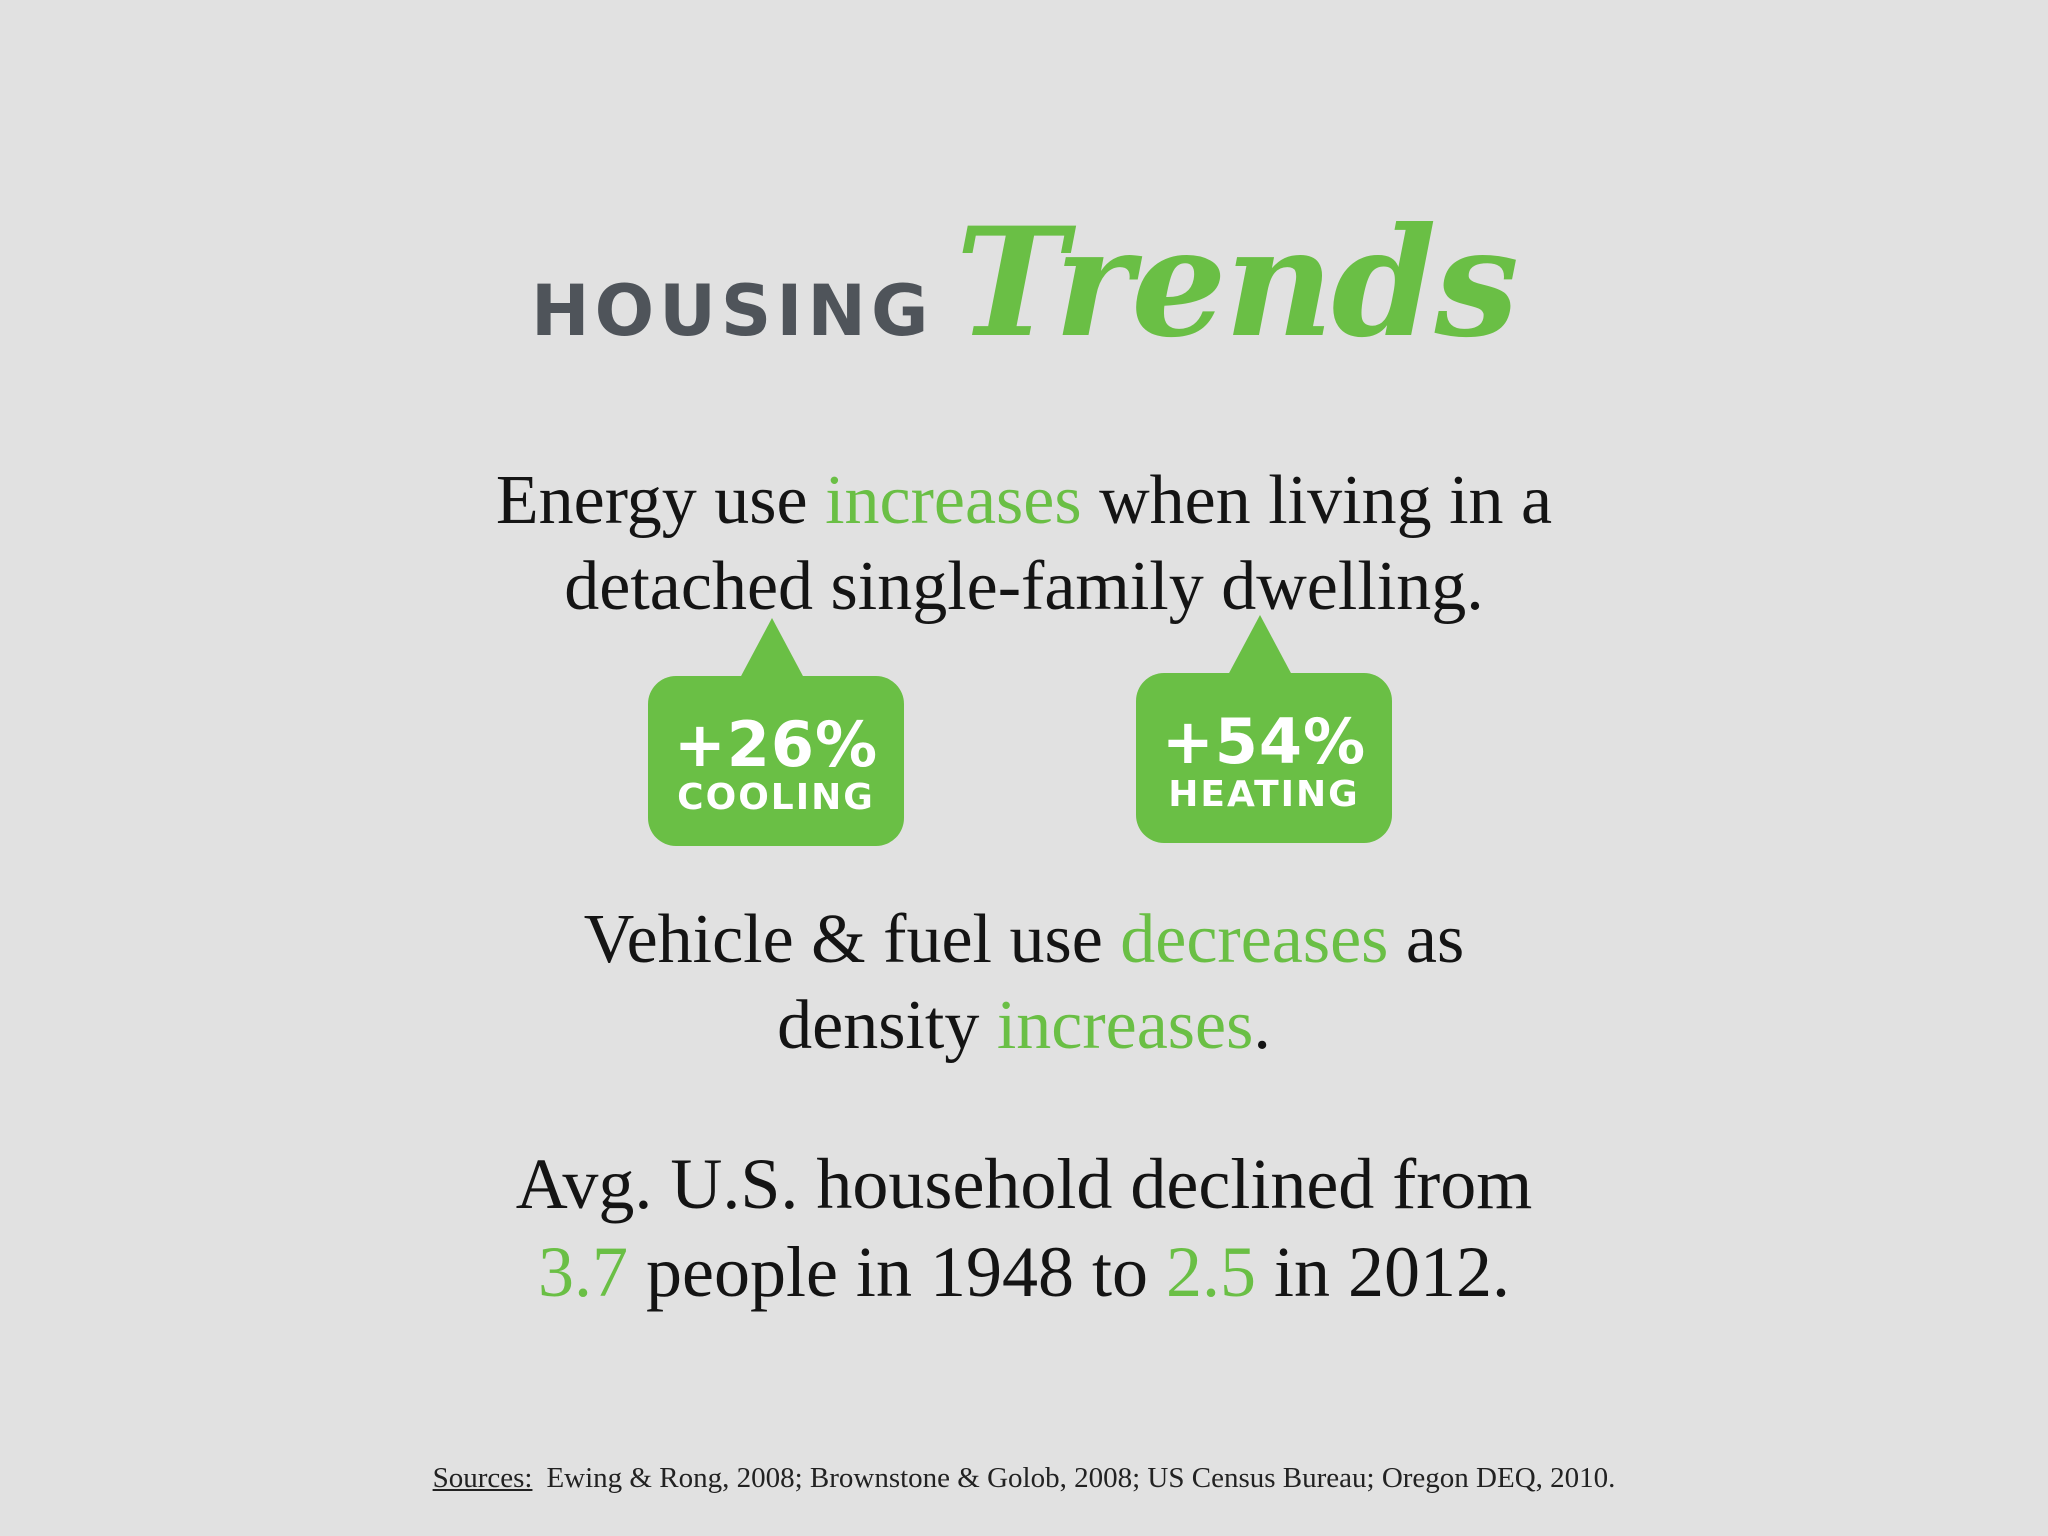  What do you see at coordinates (583, 1272) in the screenshot?
I see `household-value-1948: 3.7` at bounding box center [583, 1272].